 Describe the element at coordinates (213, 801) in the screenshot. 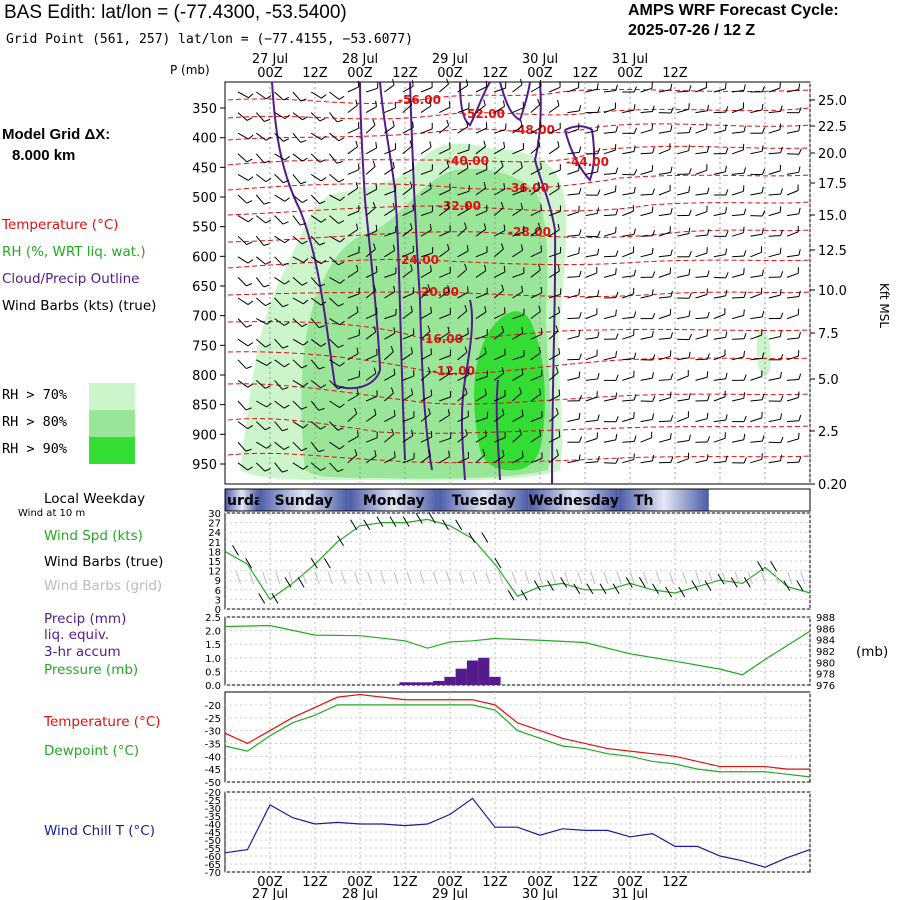

I see `panel-tick-label: -25` at that location.